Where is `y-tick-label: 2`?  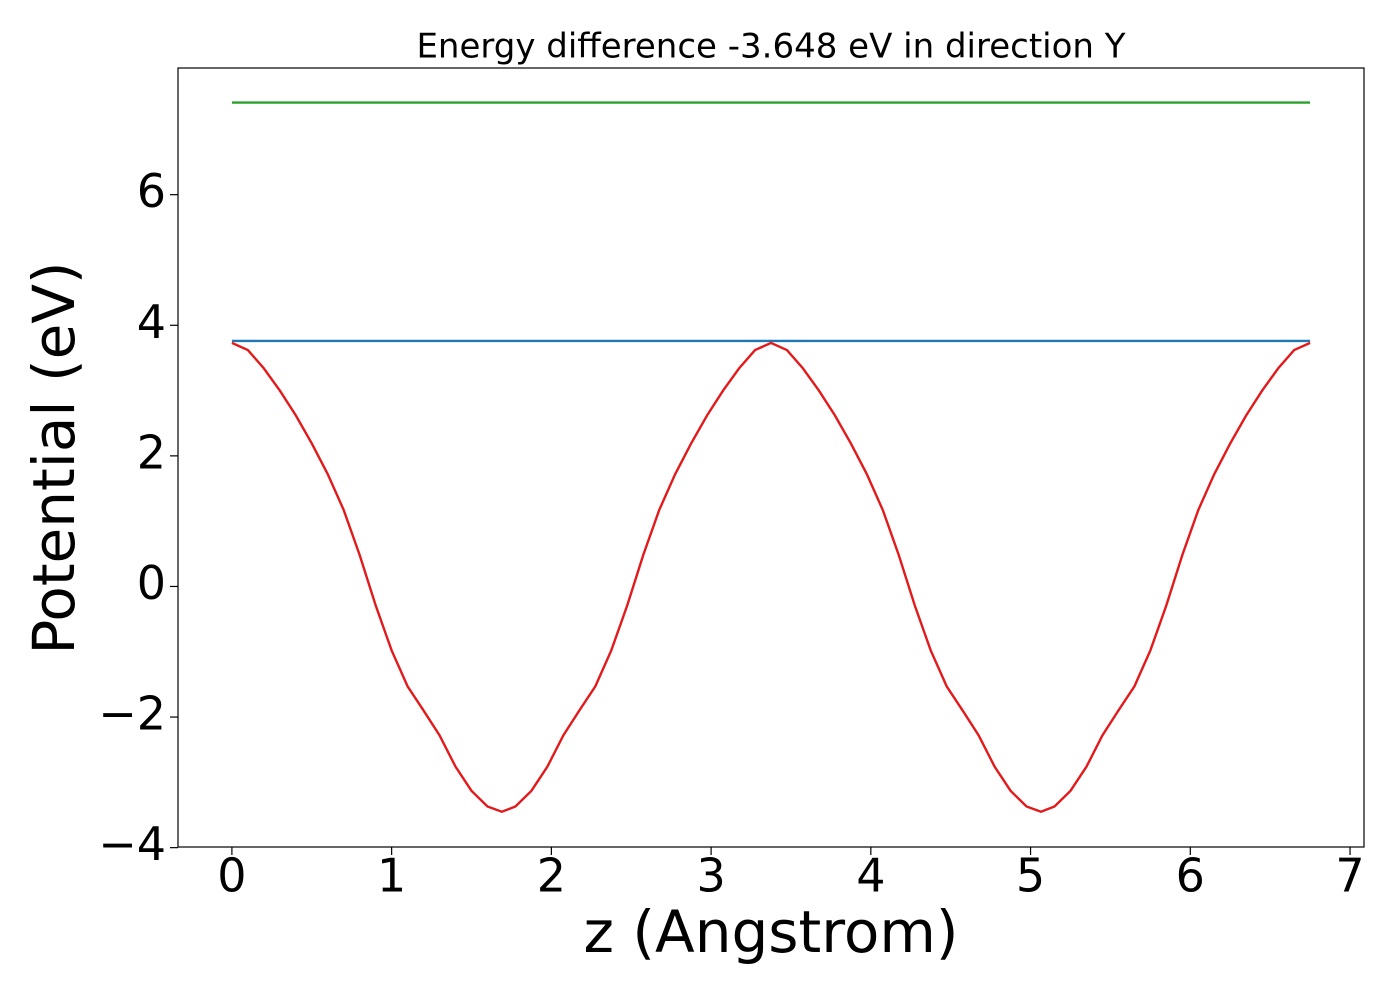
y-tick-label: 2 is located at coordinates (151, 452).